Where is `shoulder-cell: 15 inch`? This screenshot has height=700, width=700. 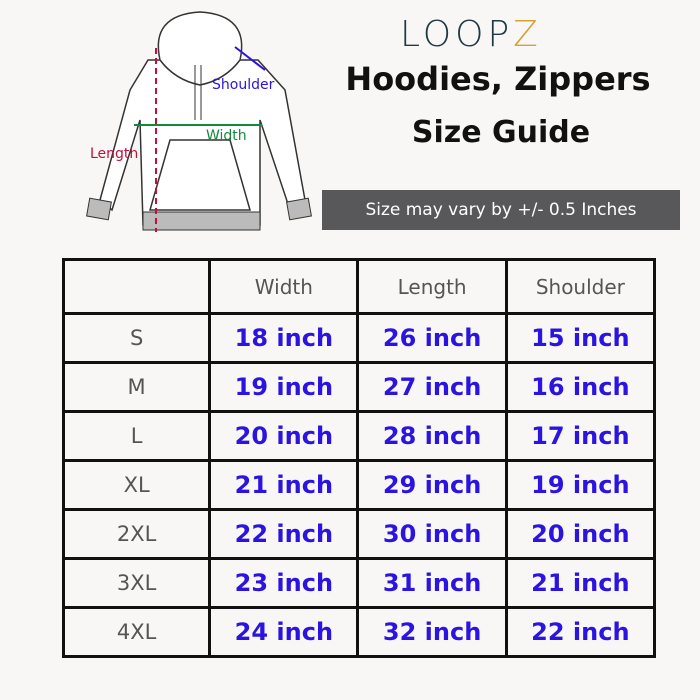 shoulder-cell: 15 inch is located at coordinates (580, 338).